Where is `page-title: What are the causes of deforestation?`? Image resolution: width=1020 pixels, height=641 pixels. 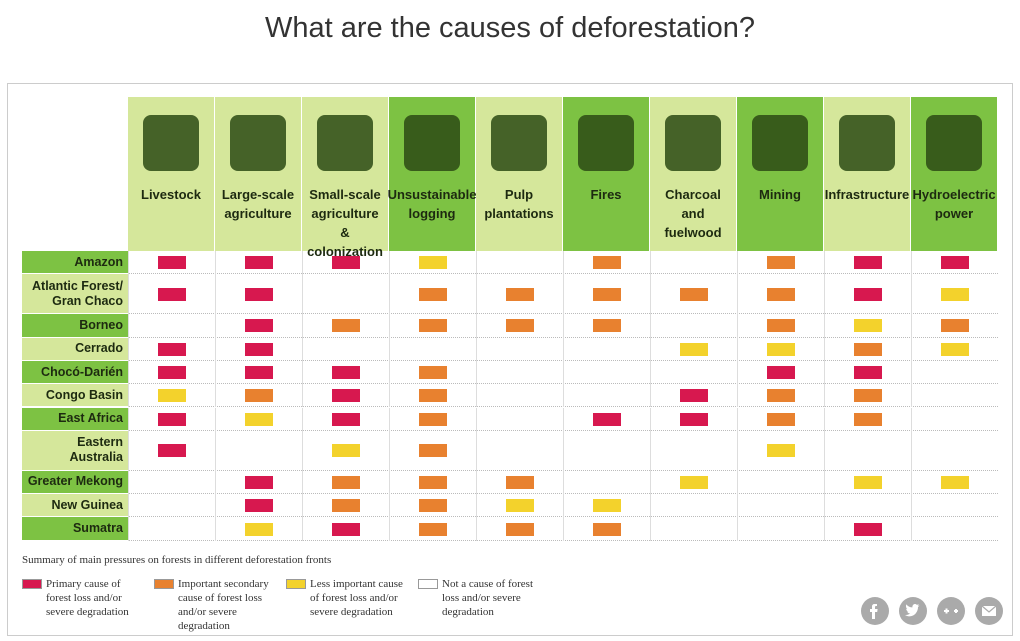 page-title: What are the causes of deforestation? is located at coordinates (510, 28).